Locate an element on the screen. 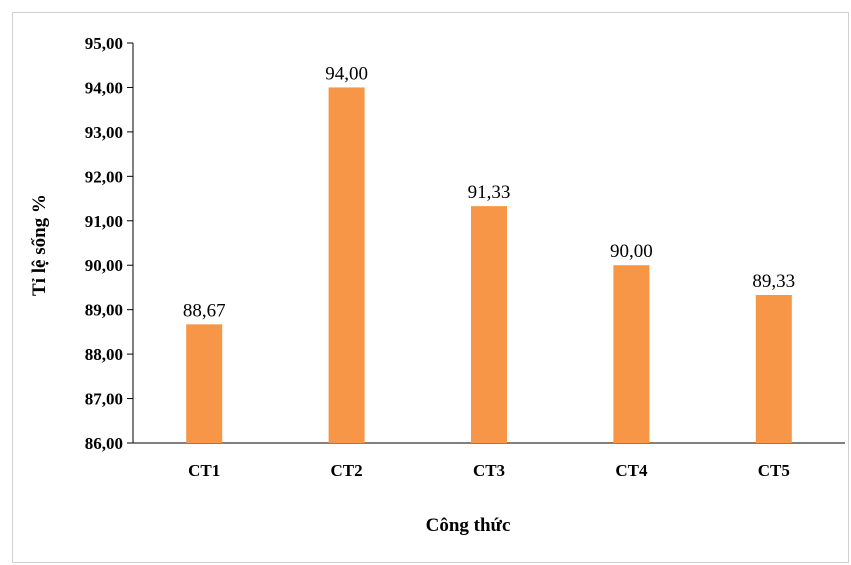  x-tick-label-ct3: CT3 is located at coordinates (489, 470).